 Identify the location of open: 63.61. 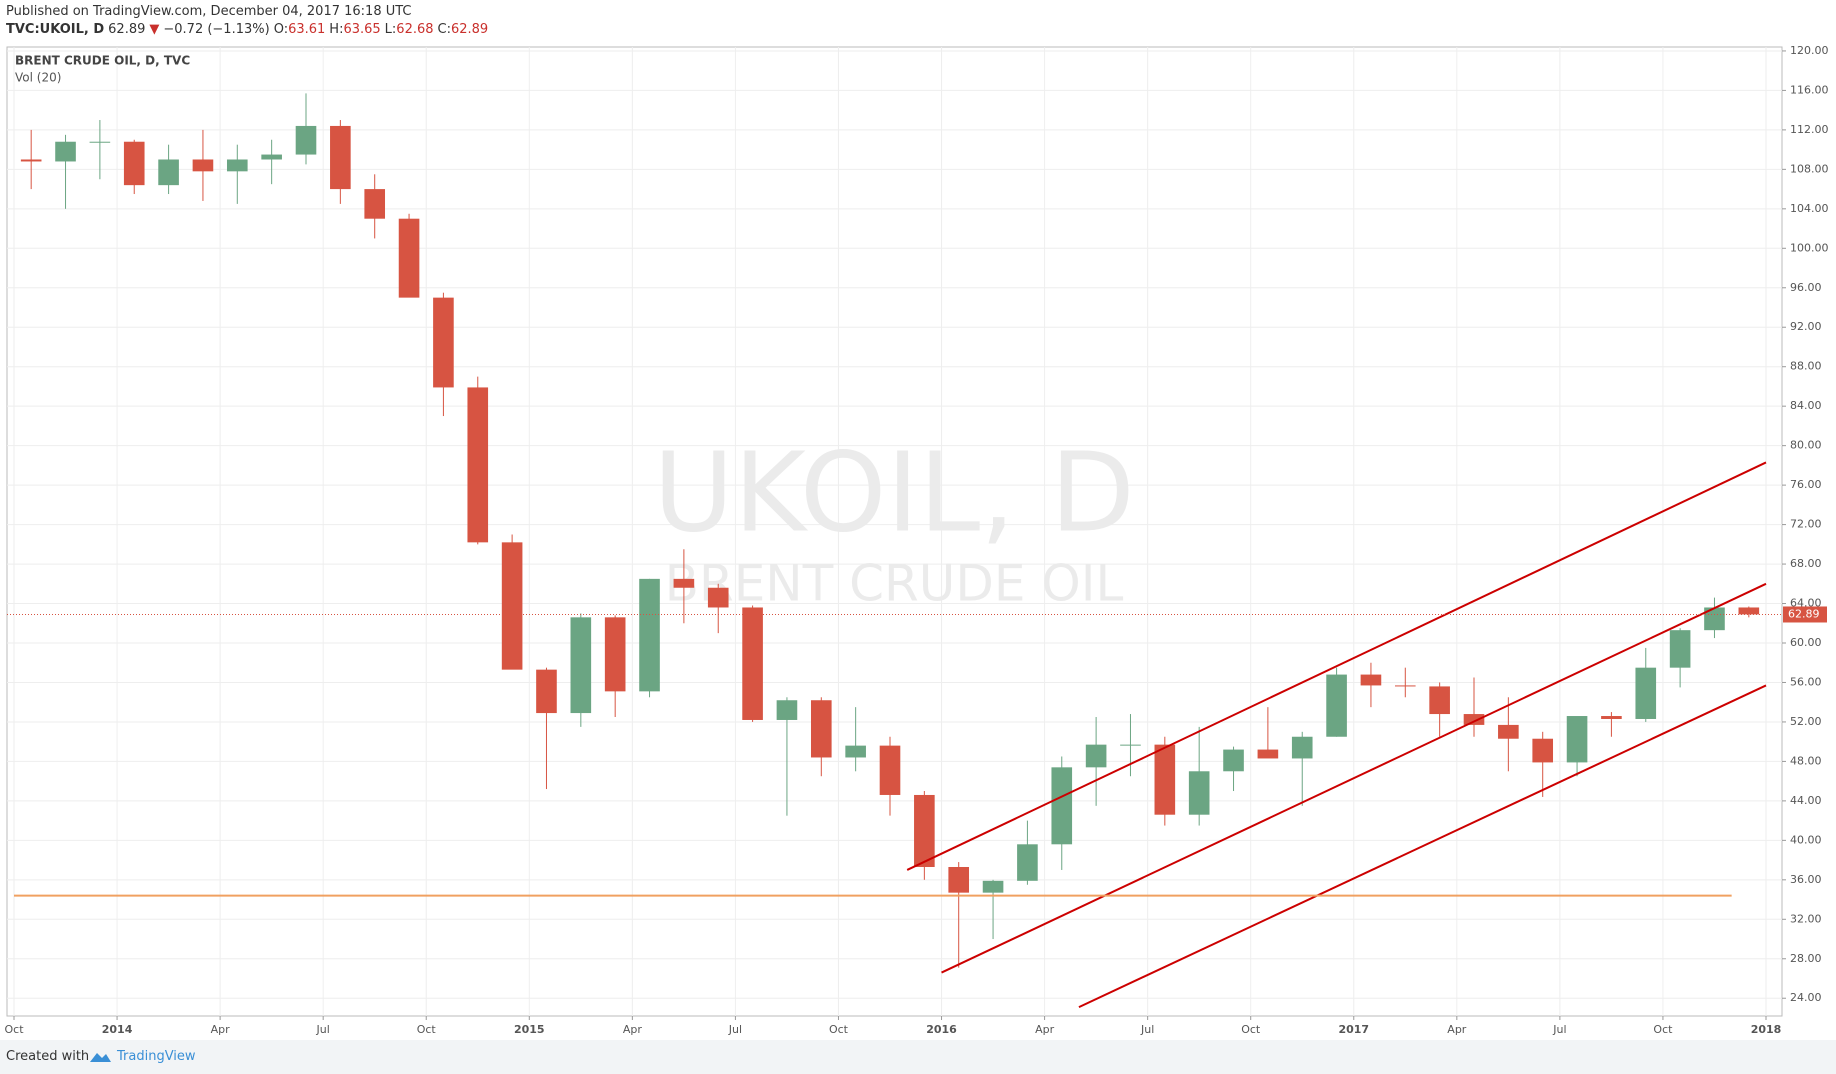
(307, 29).